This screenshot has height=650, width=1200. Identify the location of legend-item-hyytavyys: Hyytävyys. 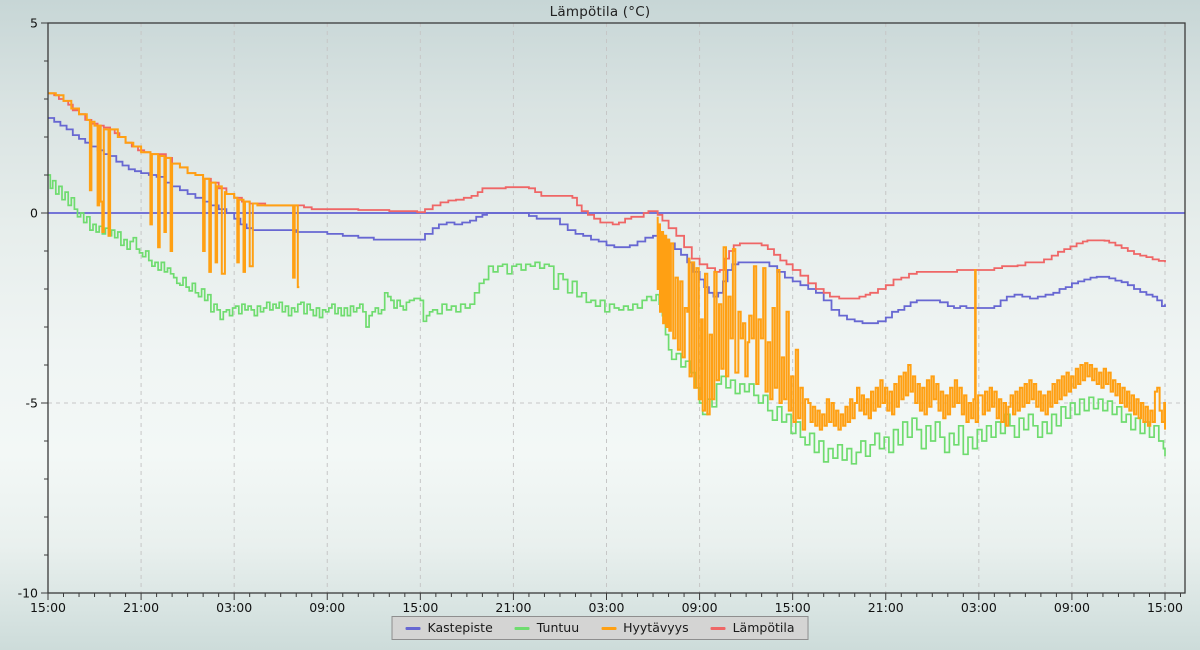
(645, 628).